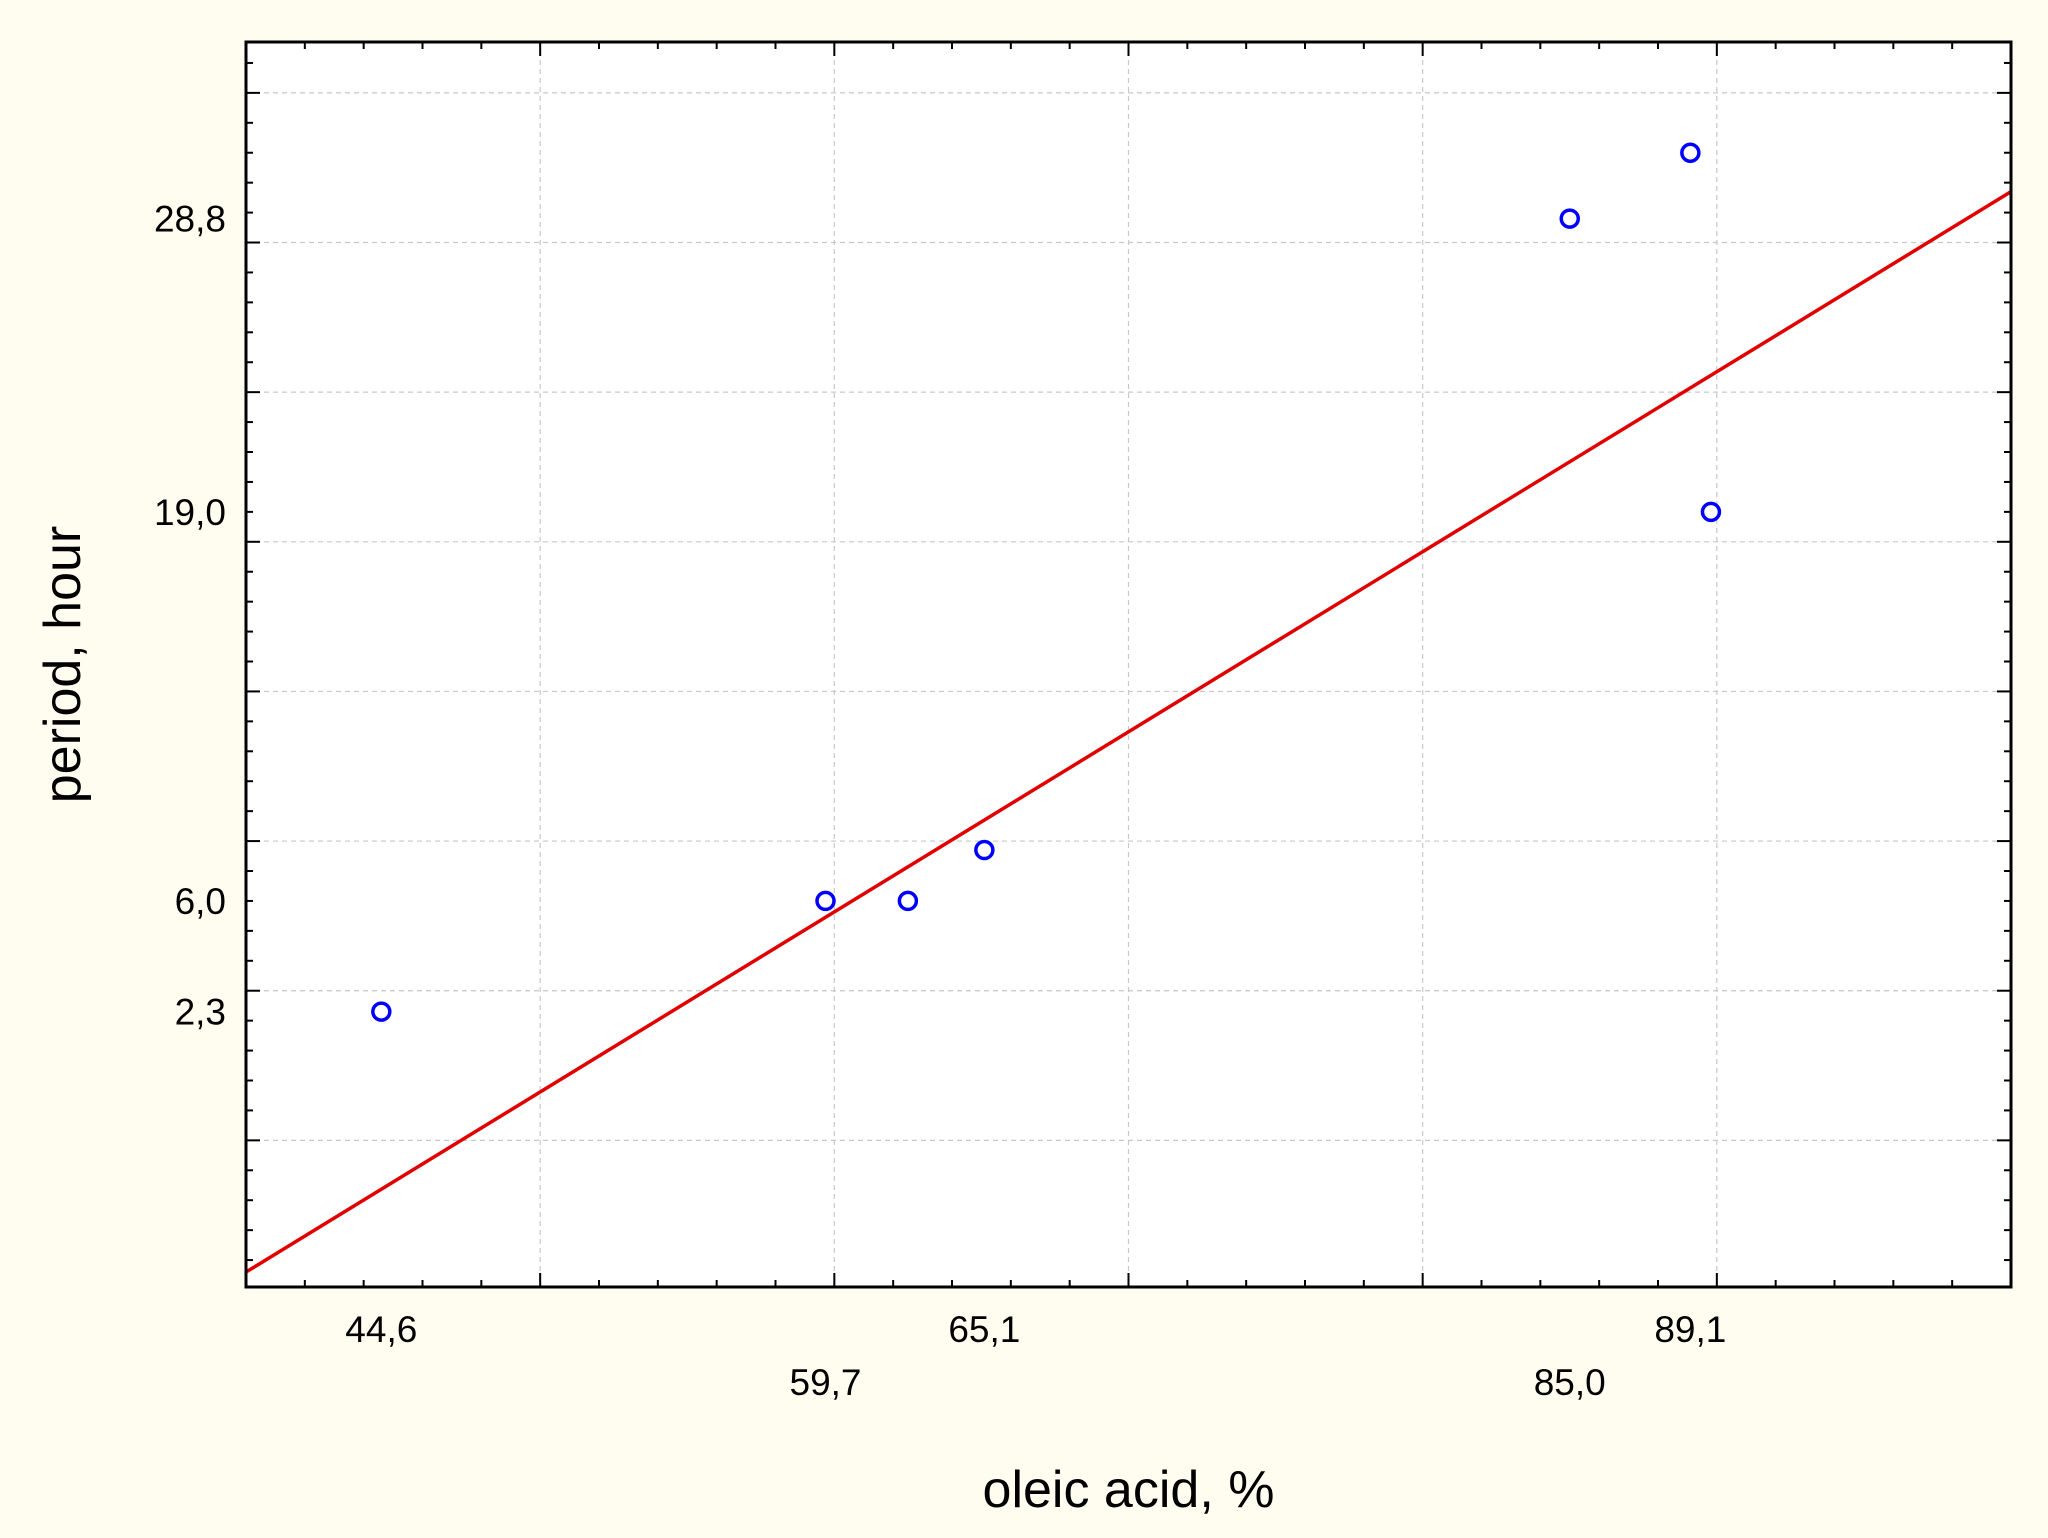 The width and height of the screenshot is (2048, 1538). I want to click on x-tick-label: 85,0, so click(1570, 1382).